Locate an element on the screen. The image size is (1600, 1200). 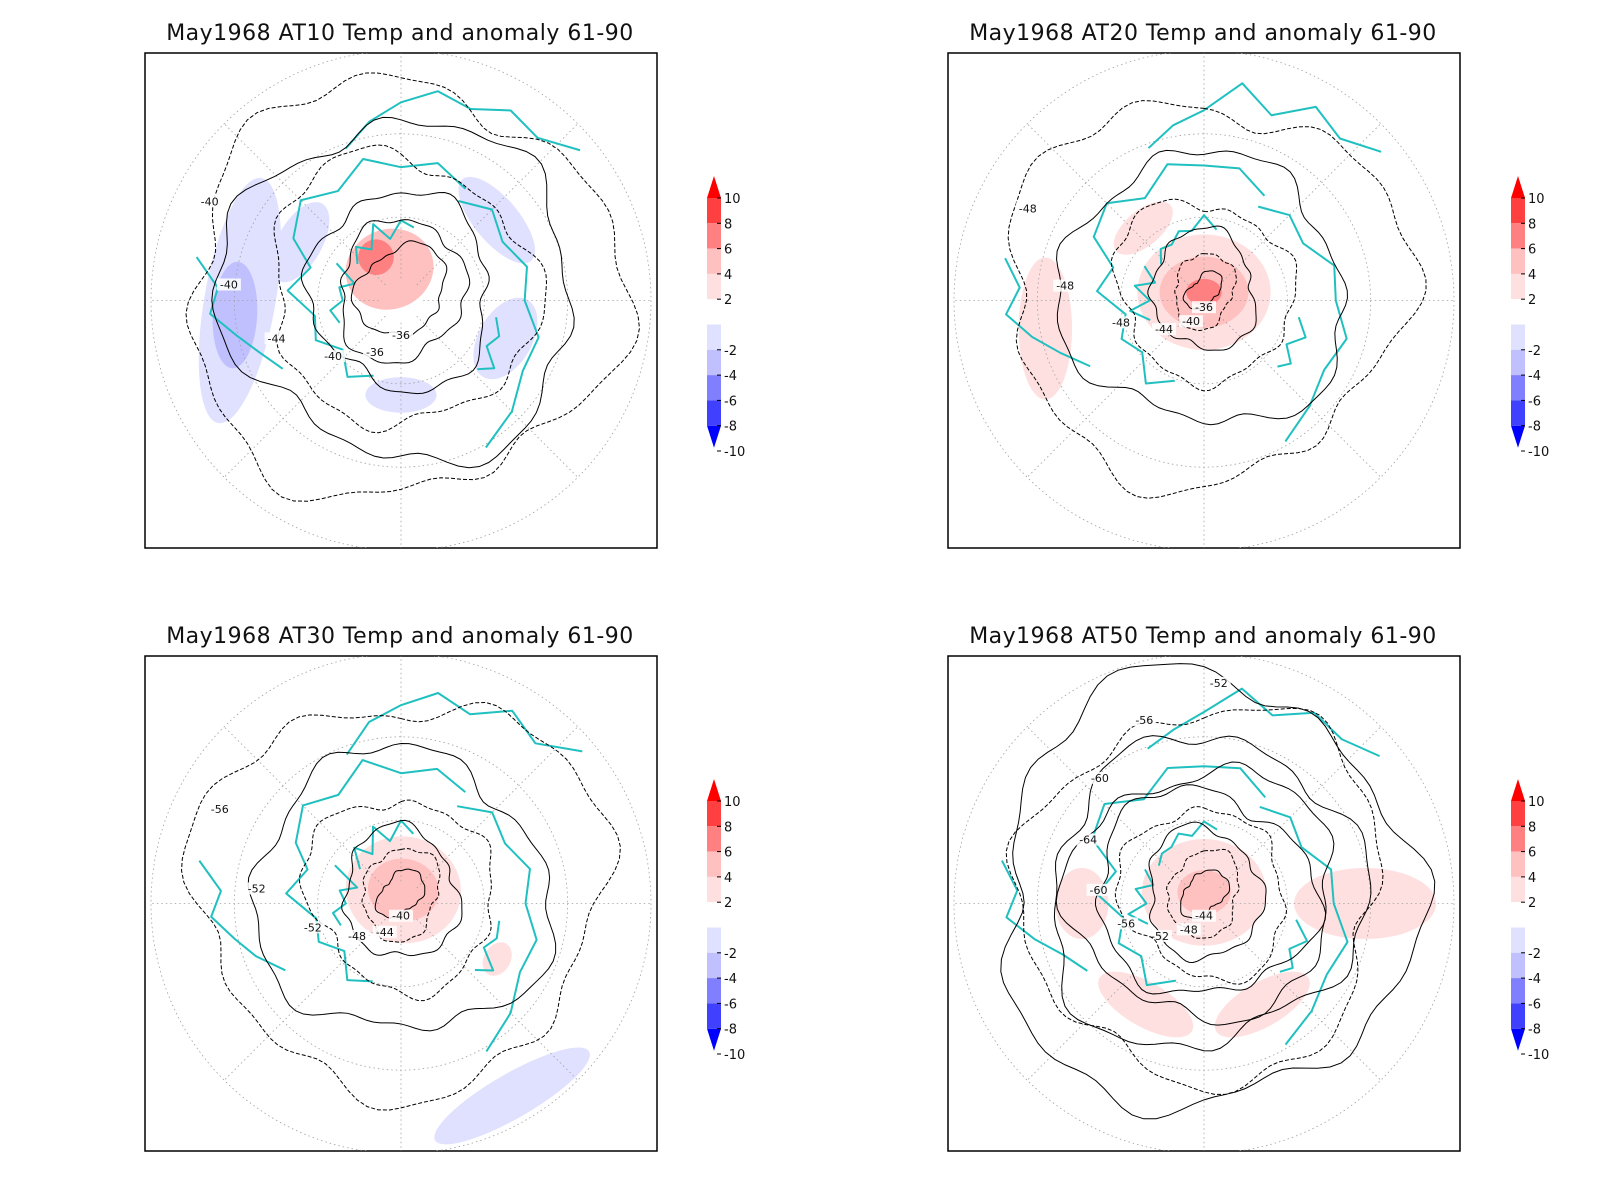
contour-label: -52 is located at coordinates (1219, 683).